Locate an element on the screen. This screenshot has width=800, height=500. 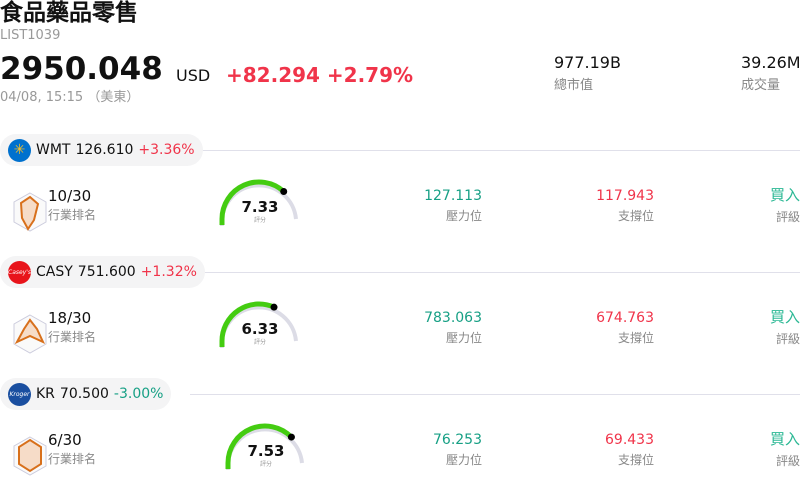
support-value: 69.433 is located at coordinates (629, 440).